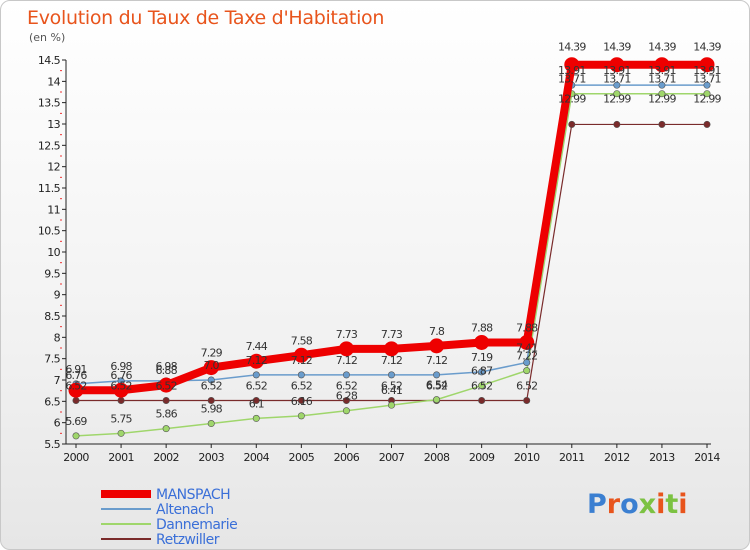 The image size is (750, 550). Describe the element at coordinates (49, 60) in the screenshot. I see `y-tick-label: 14.5` at that location.